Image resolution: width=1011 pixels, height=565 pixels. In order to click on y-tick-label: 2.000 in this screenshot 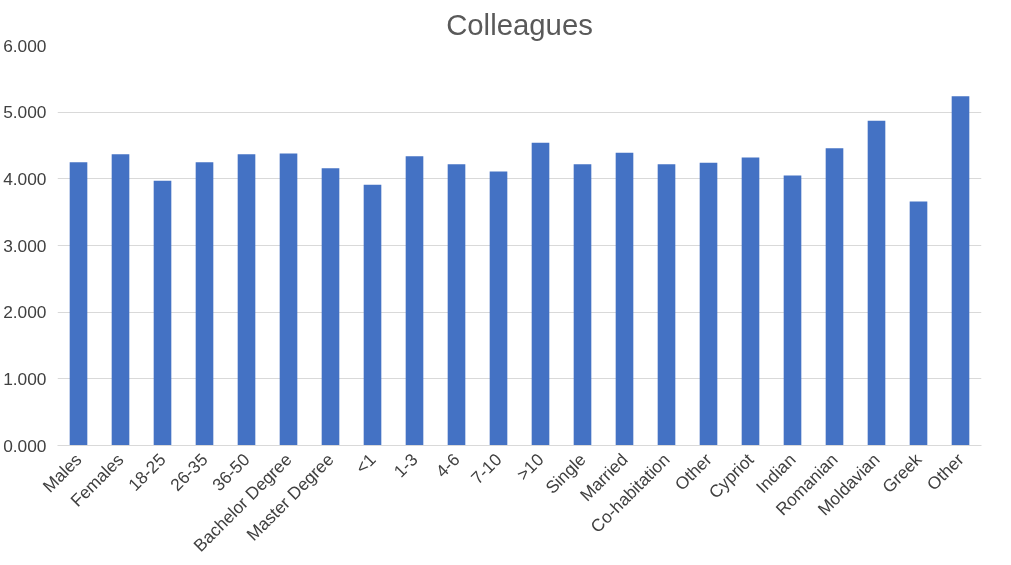, I will do `click(25, 312)`.